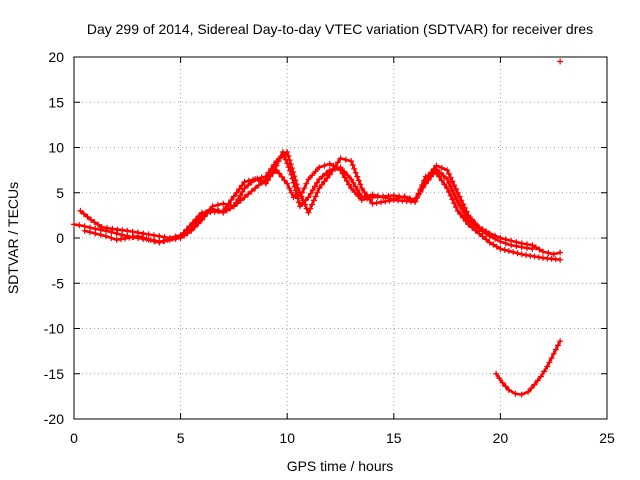 The width and height of the screenshot is (640, 480). Describe the element at coordinates (54, 329) in the screenshot. I see `y-tick-label: -10` at that location.